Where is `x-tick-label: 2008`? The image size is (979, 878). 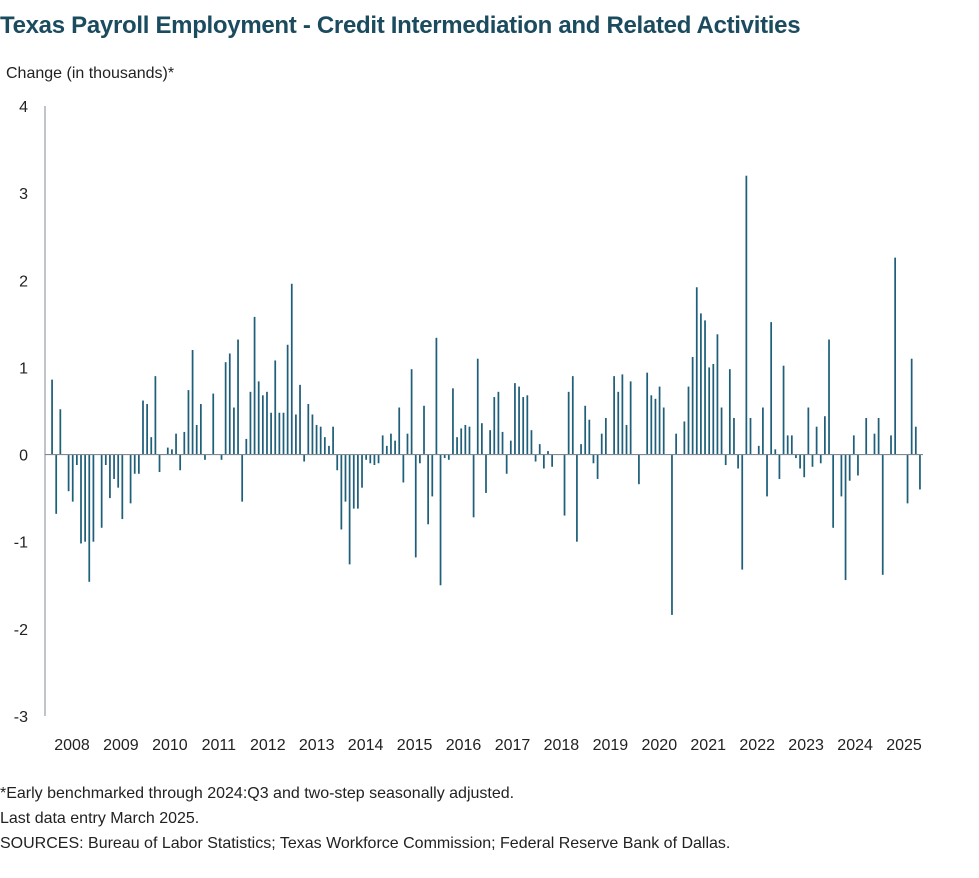
x-tick-label: 2008 is located at coordinates (72, 745).